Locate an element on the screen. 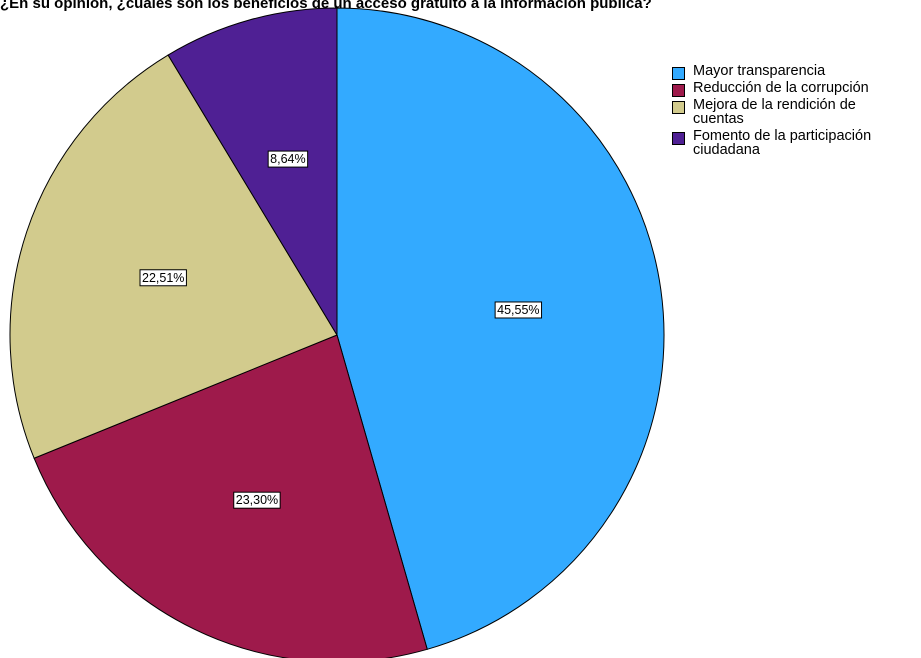 The image size is (921, 658). data-label-text: 23,30% is located at coordinates (257, 500).